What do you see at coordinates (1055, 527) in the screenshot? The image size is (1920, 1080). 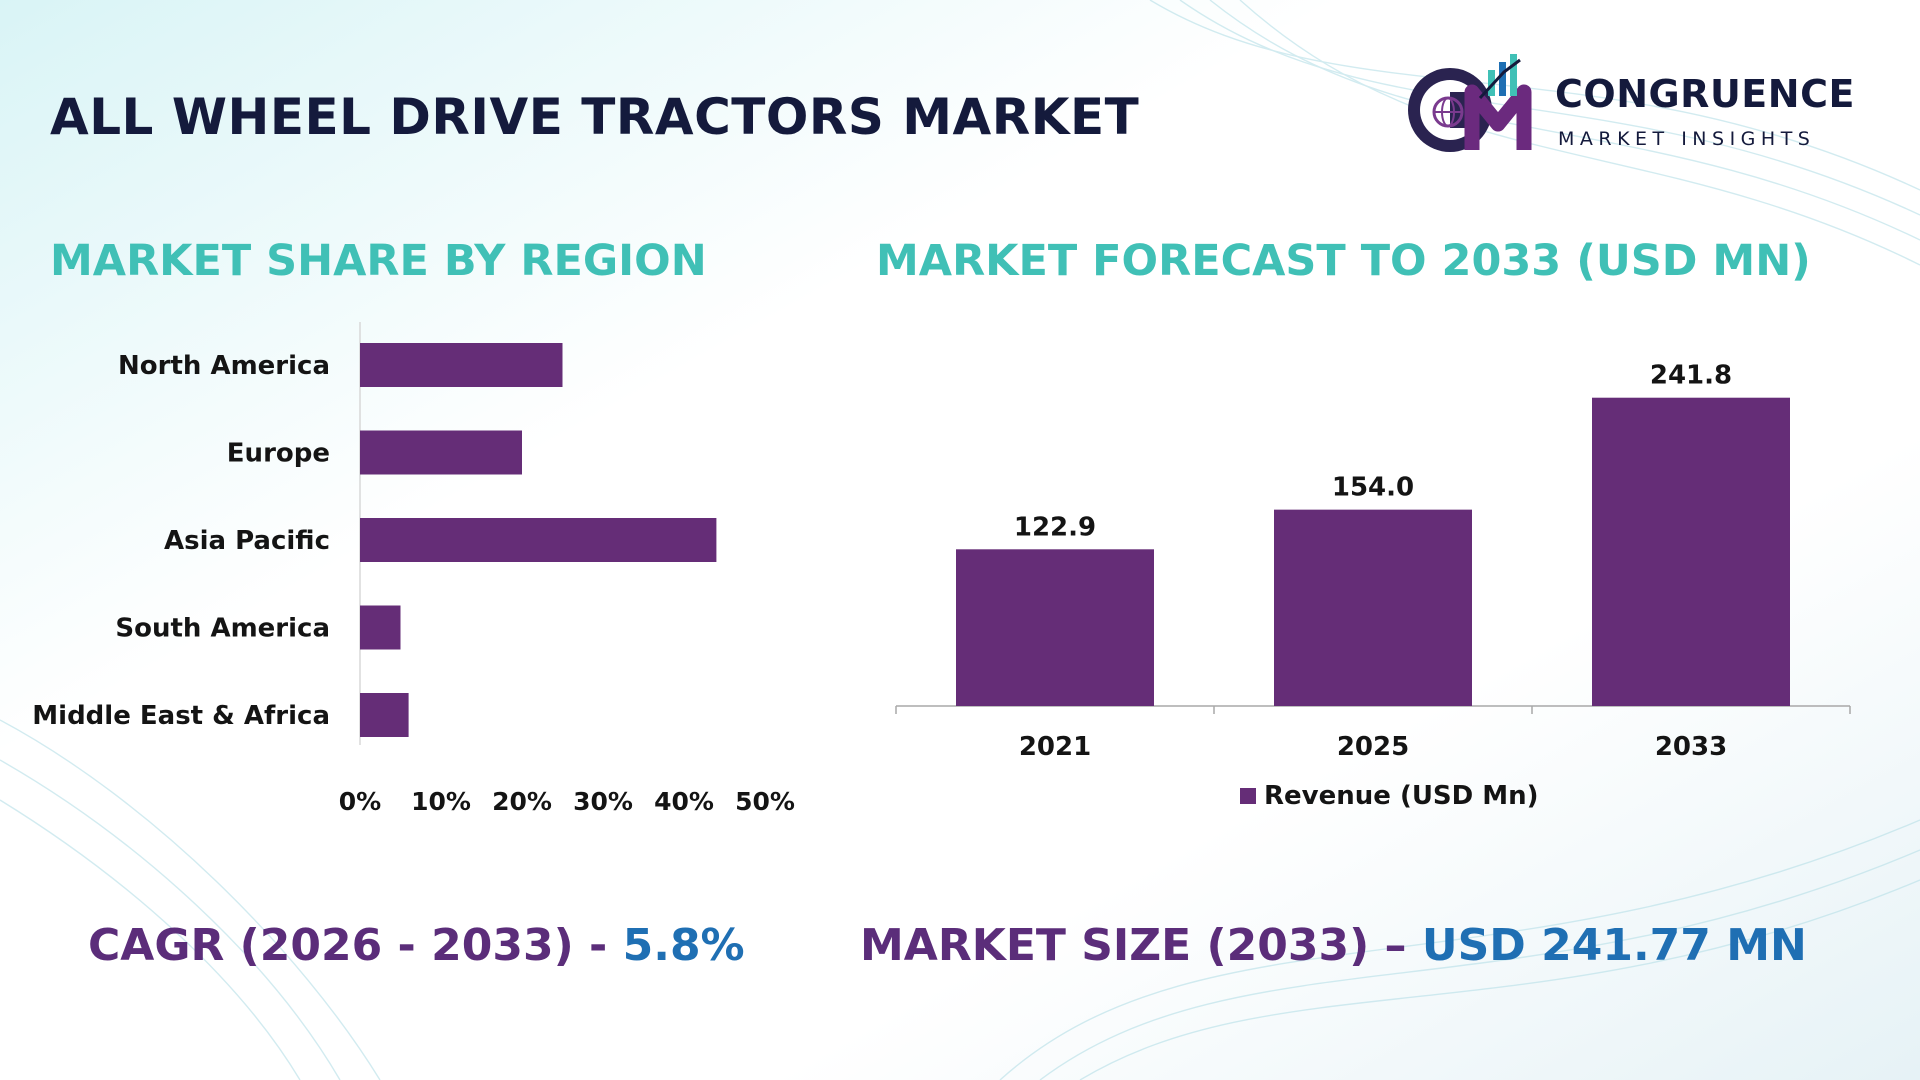 I see `forecast-value-label: 122.9` at bounding box center [1055, 527].